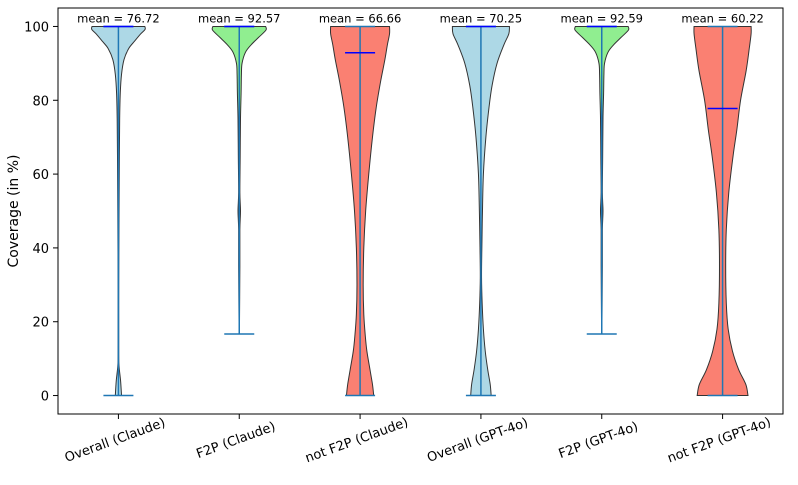 The image size is (798, 485). I want to click on y-tick-label: 60, so click(40, 175).